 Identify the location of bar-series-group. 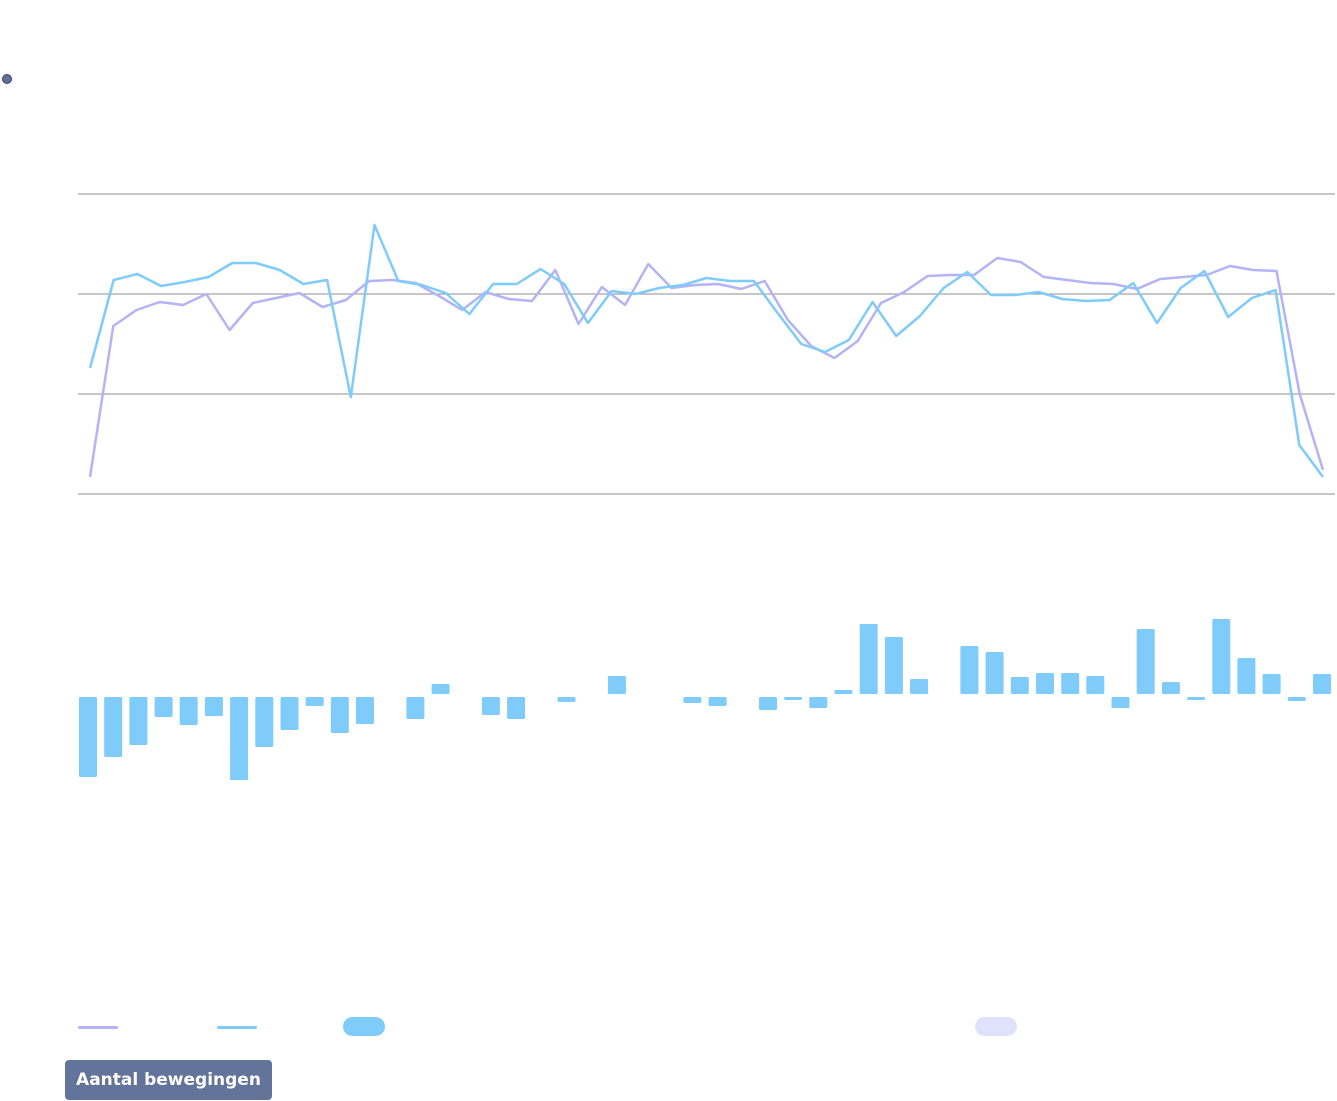
(705, 699).